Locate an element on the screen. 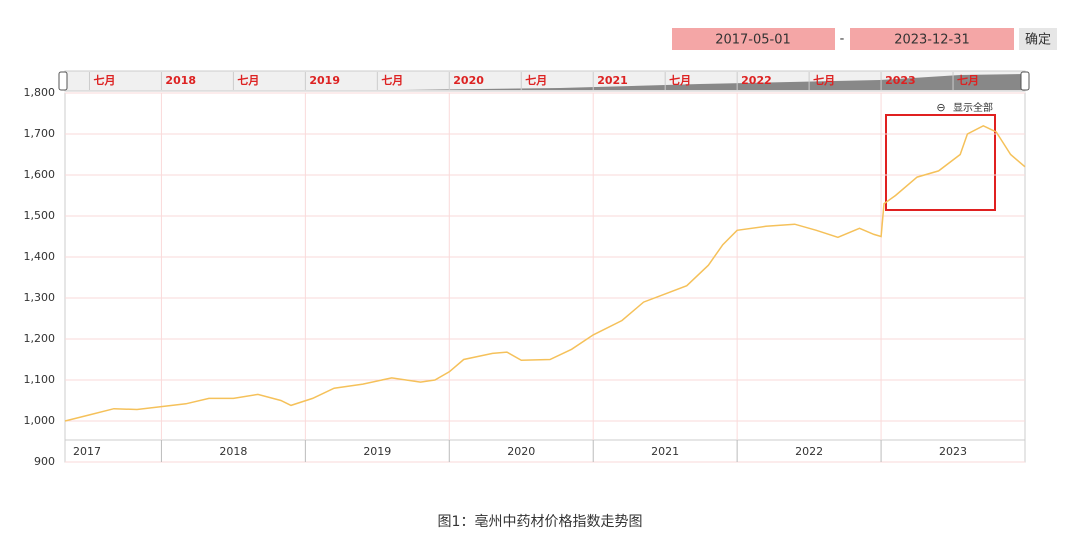 The image size is (1080, 542). end-date-input is located at coordinates (932, 39).